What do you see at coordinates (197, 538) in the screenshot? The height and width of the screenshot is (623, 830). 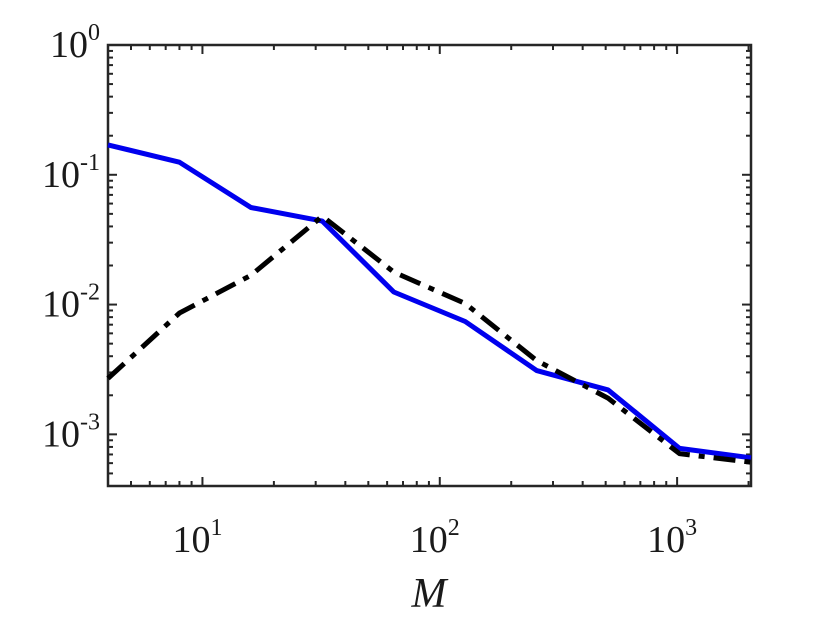 I see `x-tick-label: 10¹` at bounding box center [197, 538].